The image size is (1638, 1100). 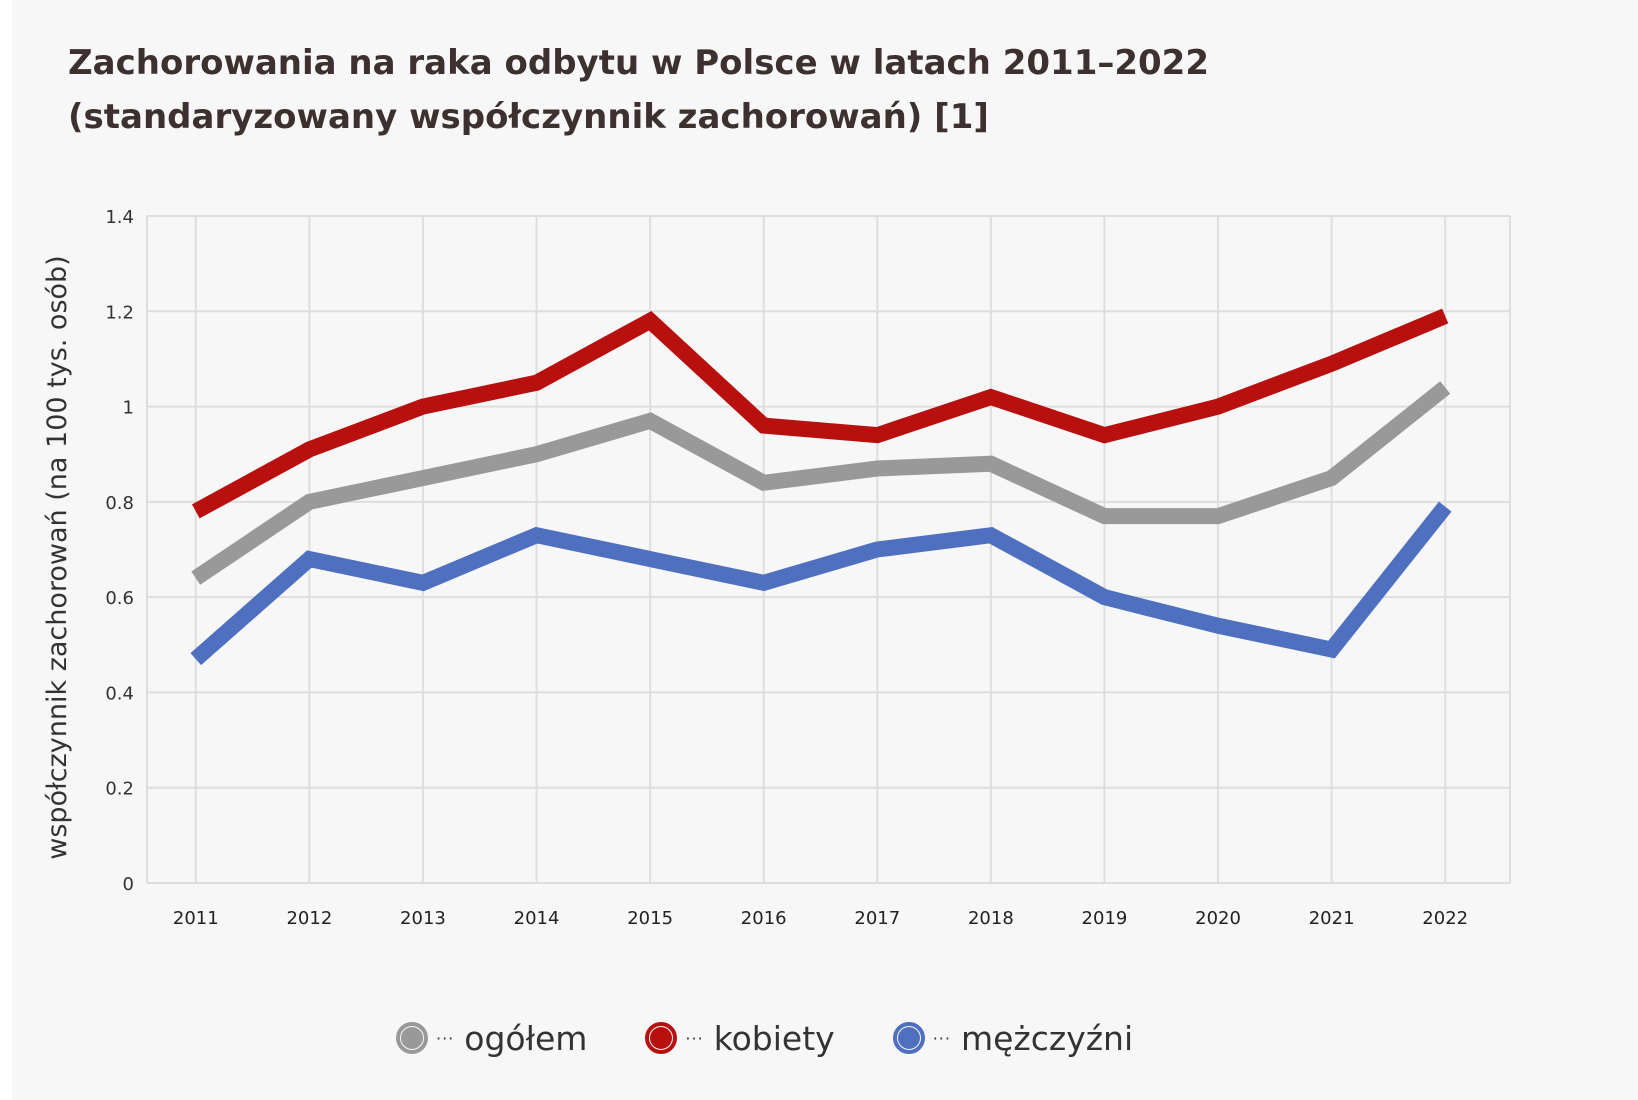 What do you see at coordinates (526, 1038) in the screenshot?
I see `legend-label: ogółem` at bounding box center [526, 1038].